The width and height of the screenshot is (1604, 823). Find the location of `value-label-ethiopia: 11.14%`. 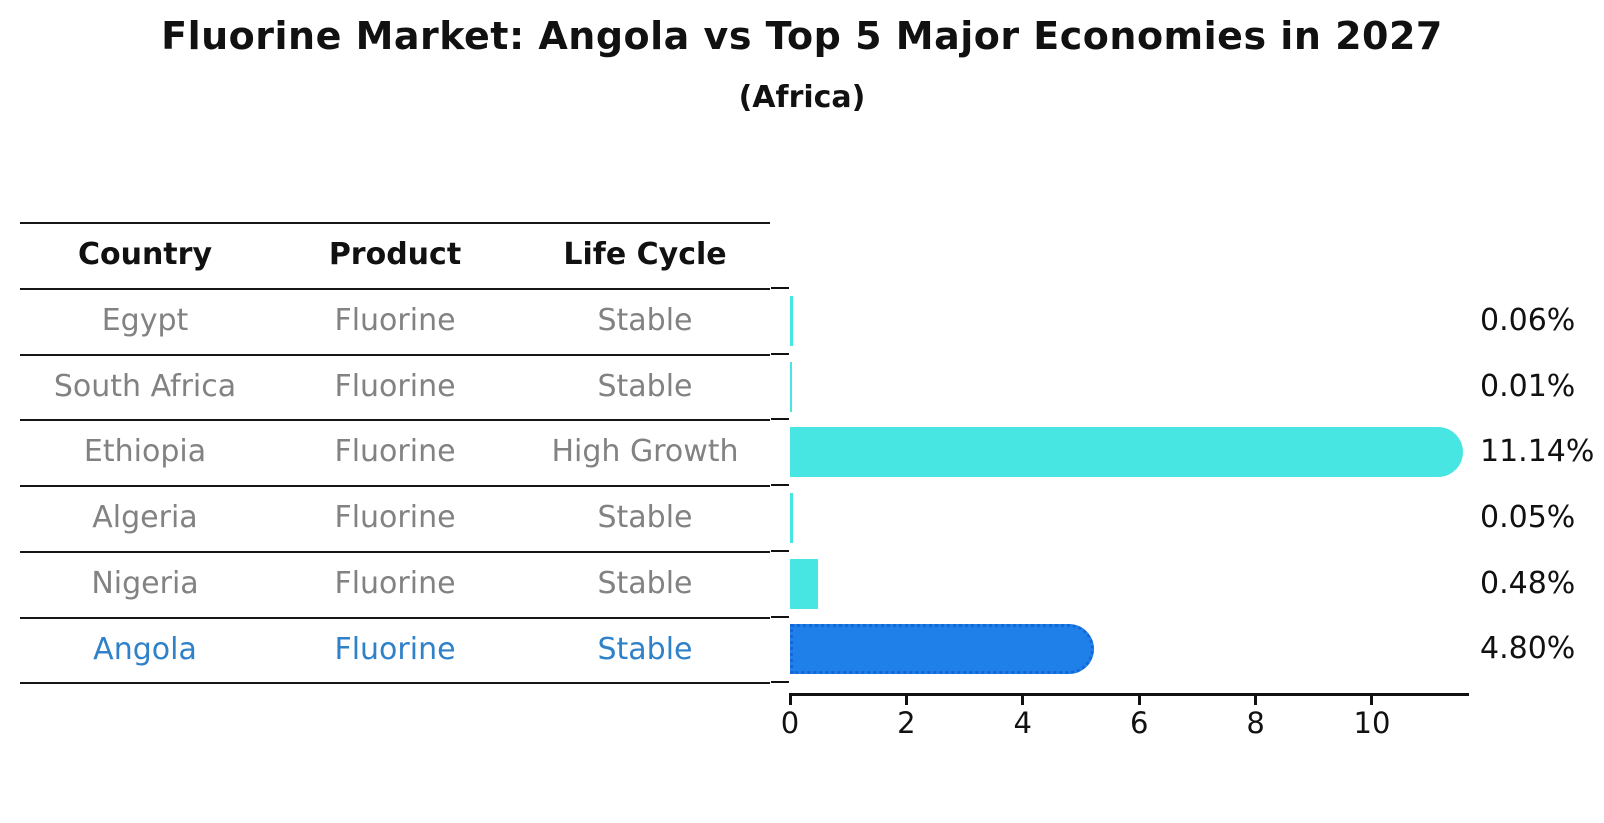

value-label-ethiopia: 11.14% is located at coordinates (1537, 452).